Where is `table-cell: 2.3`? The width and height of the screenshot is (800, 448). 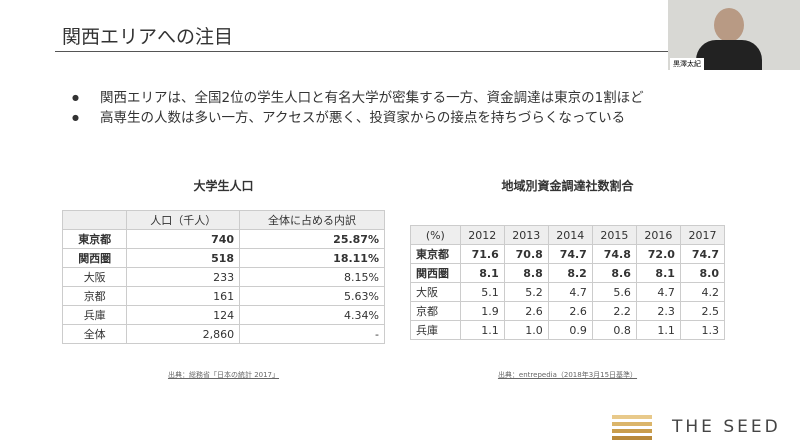
table-cell: 2.3 is located at coordinates (658, 311).